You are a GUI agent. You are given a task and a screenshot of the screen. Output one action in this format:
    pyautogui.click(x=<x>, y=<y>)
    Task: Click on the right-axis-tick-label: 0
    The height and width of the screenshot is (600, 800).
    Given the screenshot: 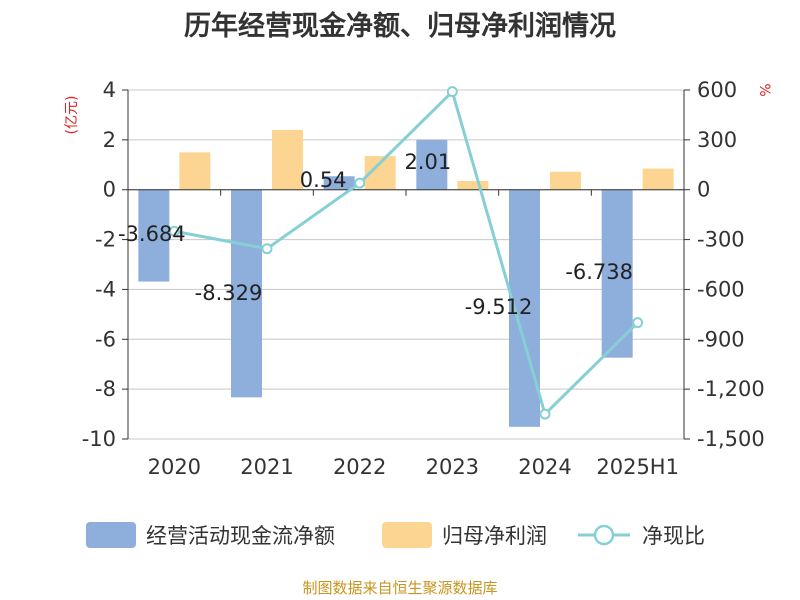 What is the action you would take?
    pyautogui.click(x=703, y=190)
    